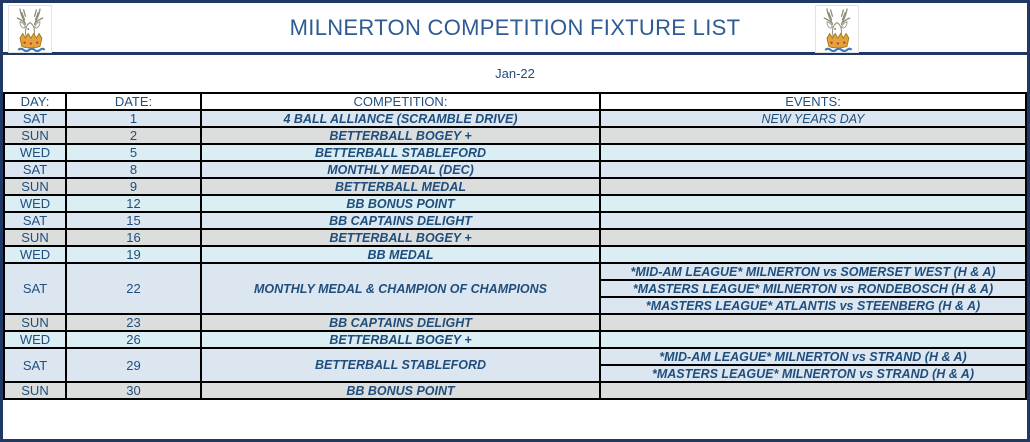  Describe the element at coordinates (133, 390) in the screenshot. I see `date-cell: 30` at that location.